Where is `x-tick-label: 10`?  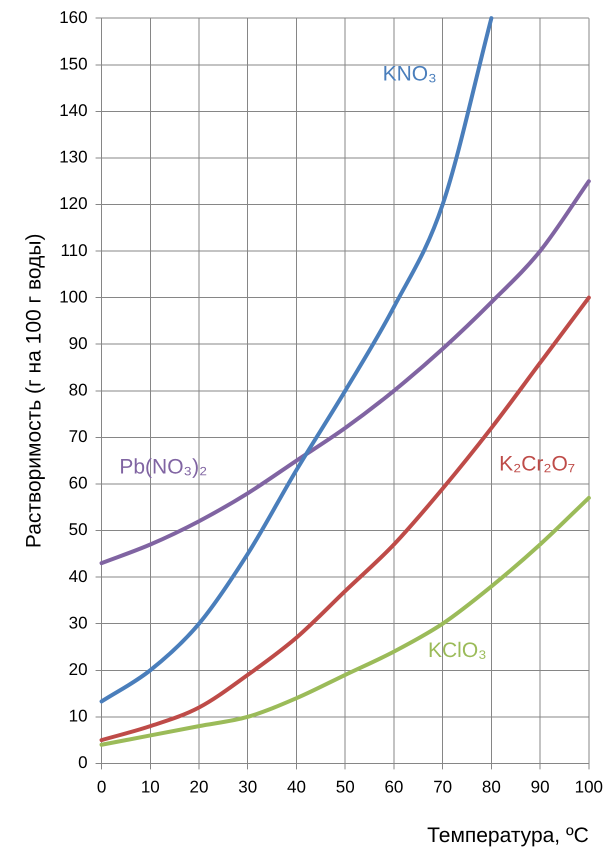 x-tick-label: 10 is located at coordinates (150, 786).